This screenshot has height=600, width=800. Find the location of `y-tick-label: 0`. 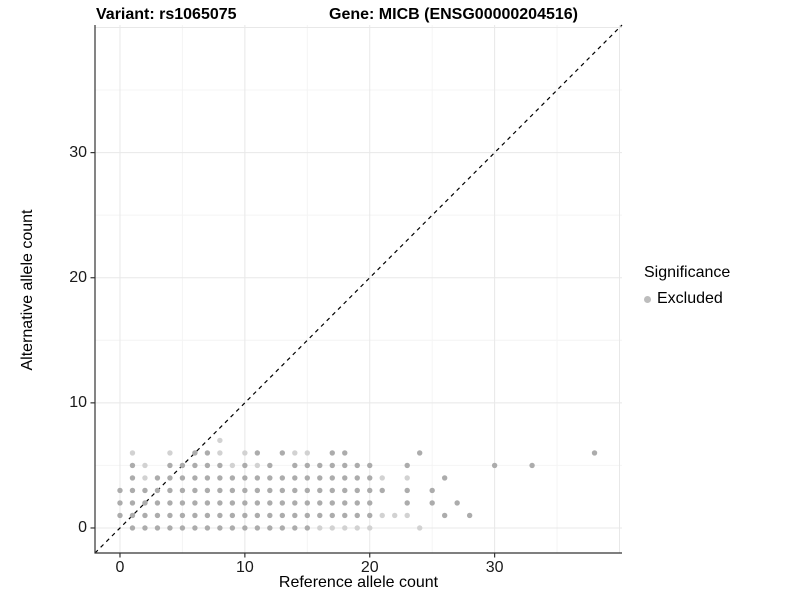

y-tick-label: 0 is located at coordinates (82, 527).